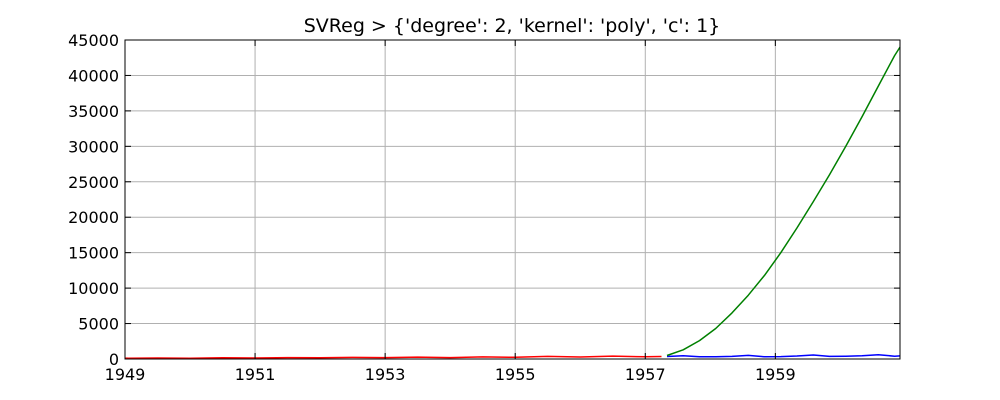 This screenshot has width=1000, height=400. Describe the element at coordinates (93, 253) in the screenshot. I see `y-tick-label: 15000` at that location.